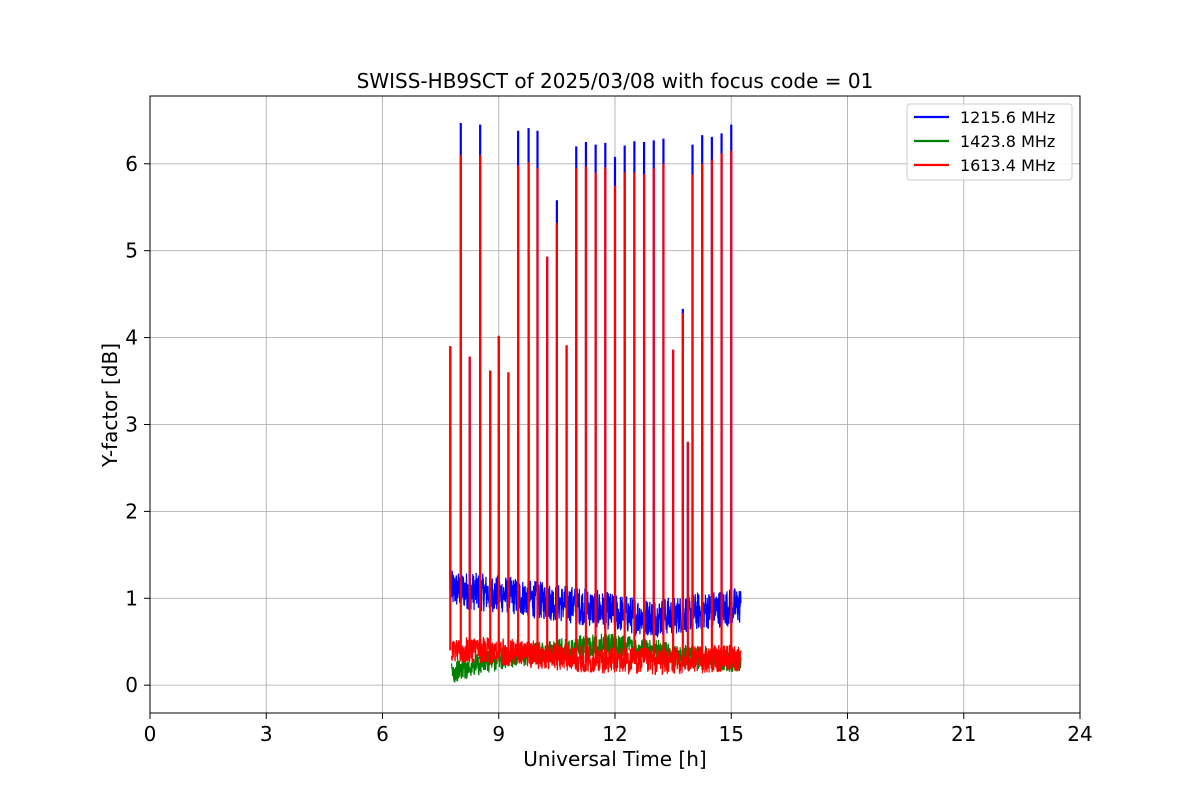 This screenshot has height=800, width=1200. Describe the element at coordinates (131, 424) in the screenshot. I see `y-tick-label: 3` at that location.